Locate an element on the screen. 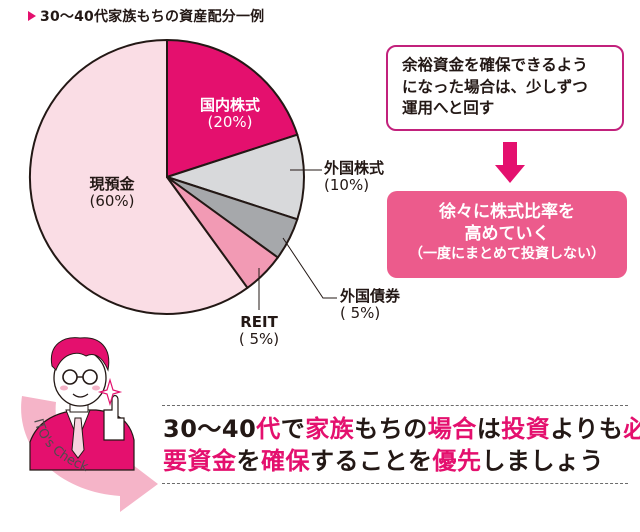 The height and width of the screenshot is (532, 640). note-line-1: 余裕資金を確保できるよう is located at coordinates (495, 65).